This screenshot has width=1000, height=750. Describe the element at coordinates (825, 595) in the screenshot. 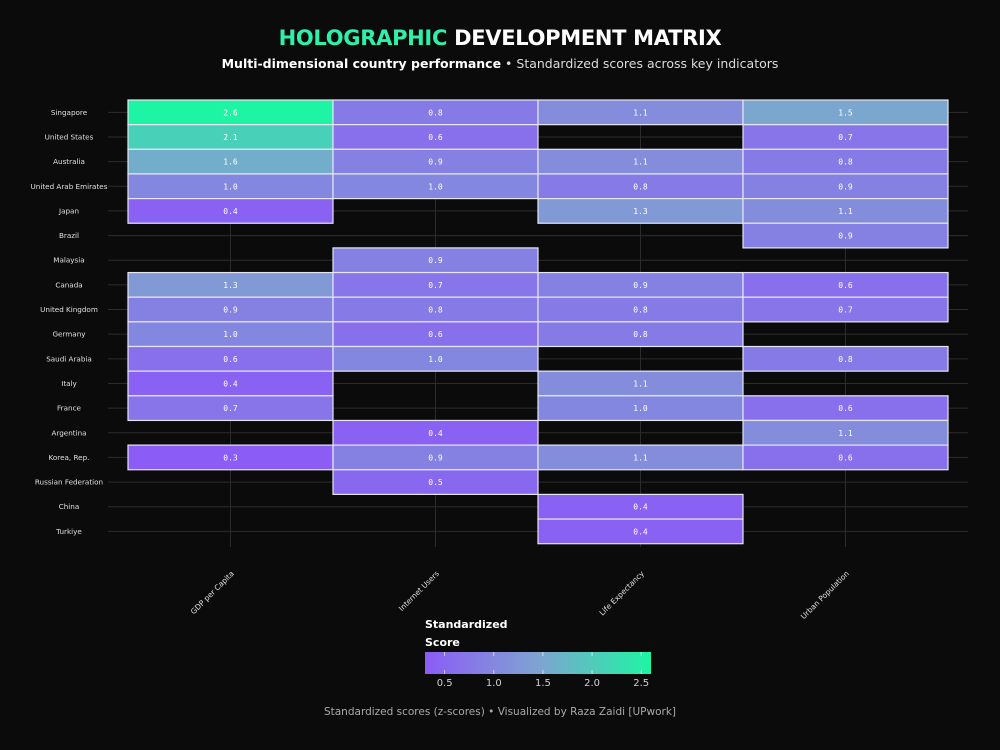

I see `x-tick-label: Urban Population` at that location.